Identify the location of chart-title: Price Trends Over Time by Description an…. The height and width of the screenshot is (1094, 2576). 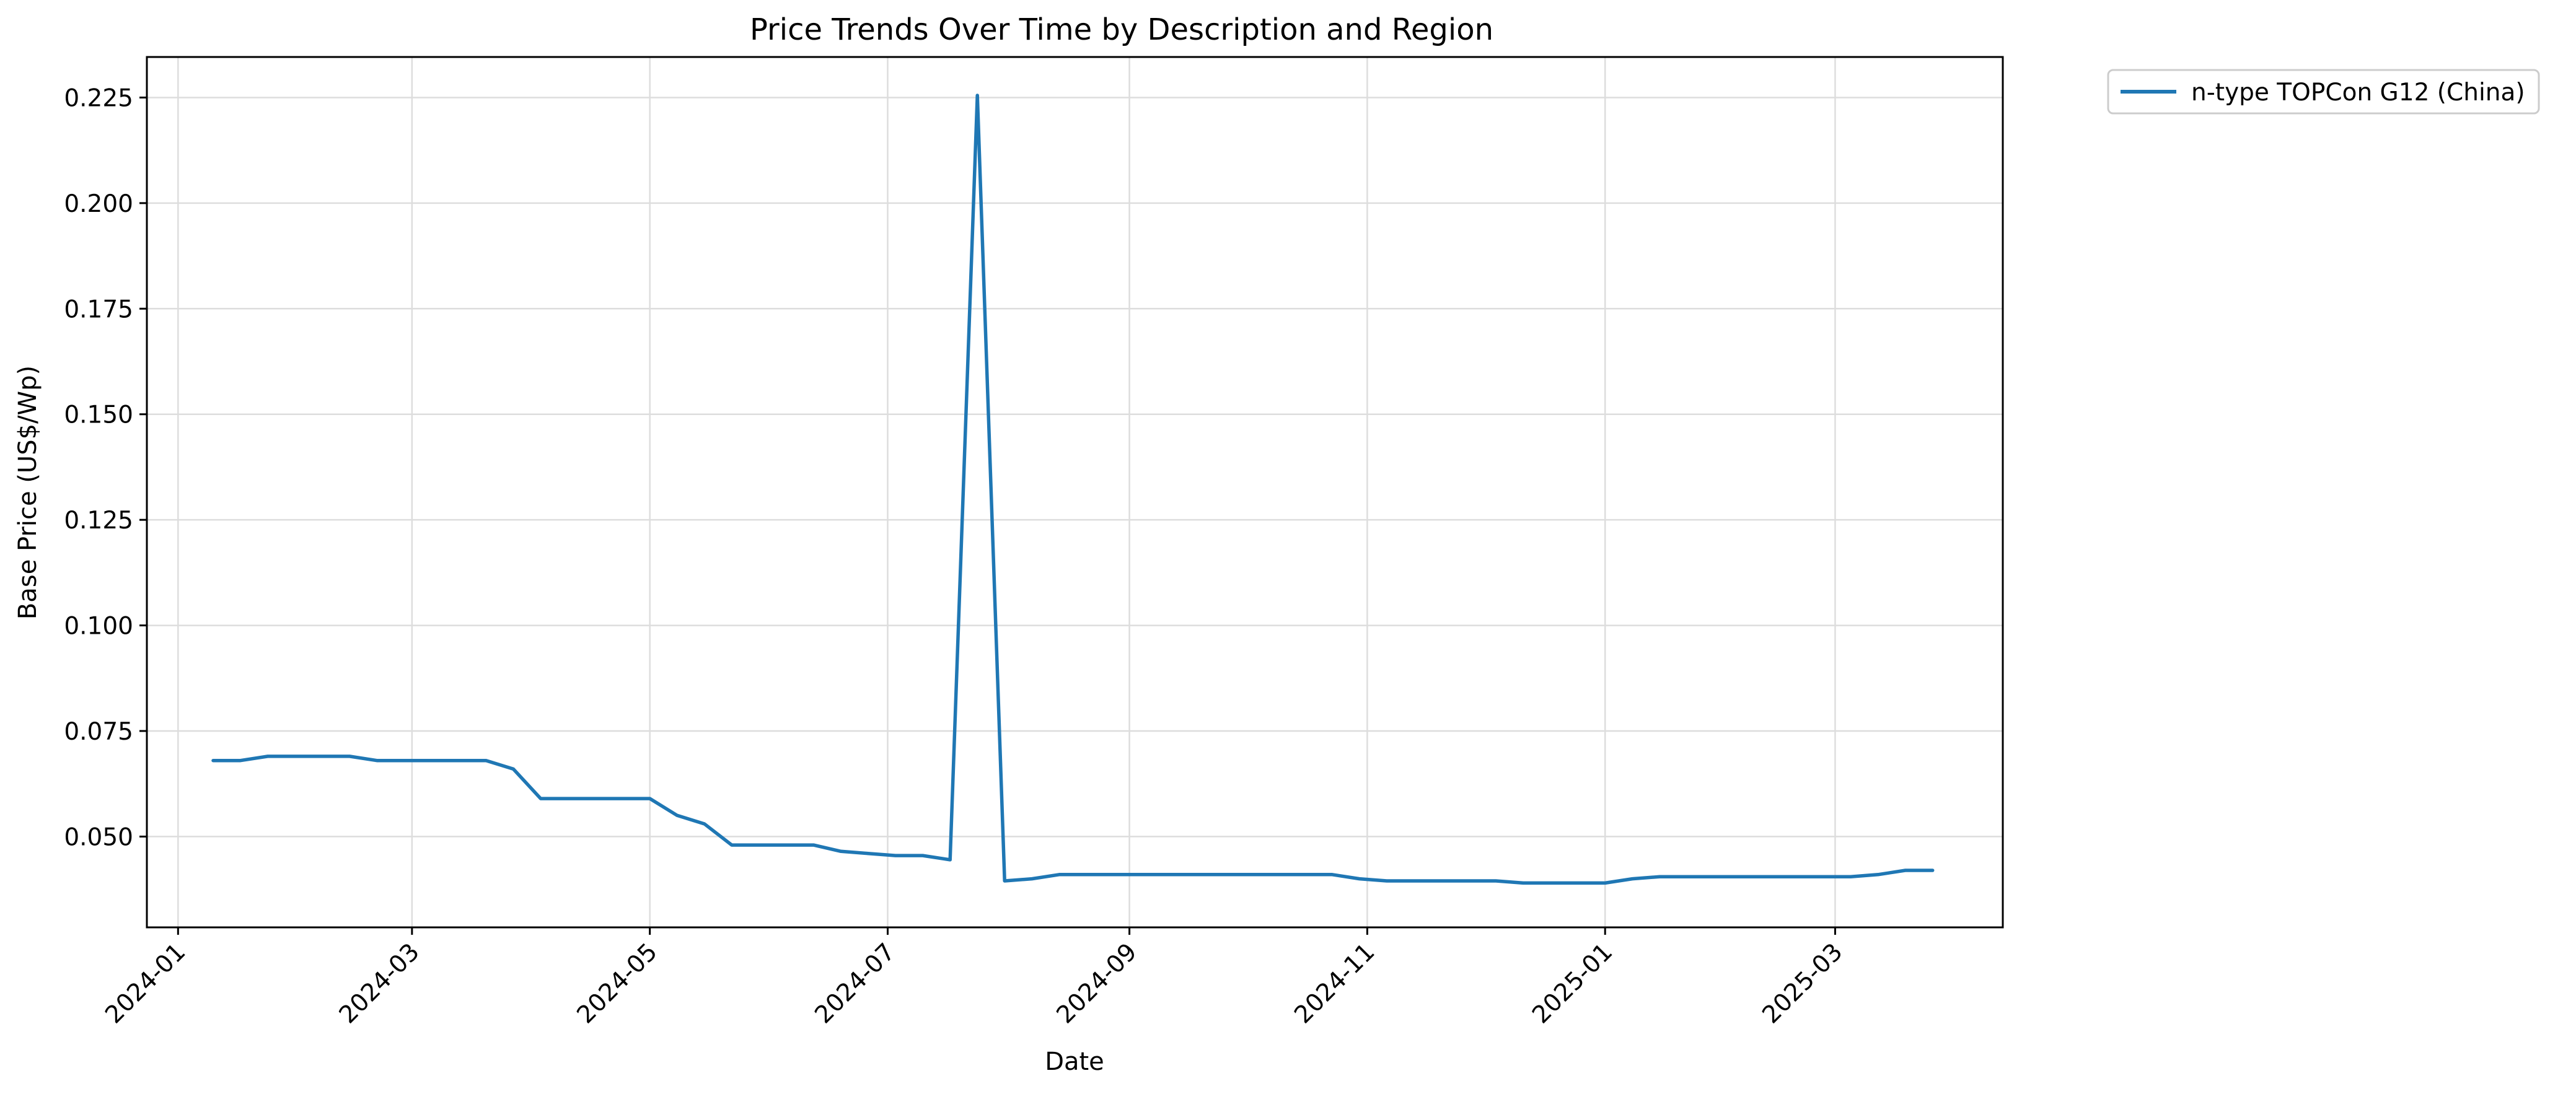
(1121, 29).